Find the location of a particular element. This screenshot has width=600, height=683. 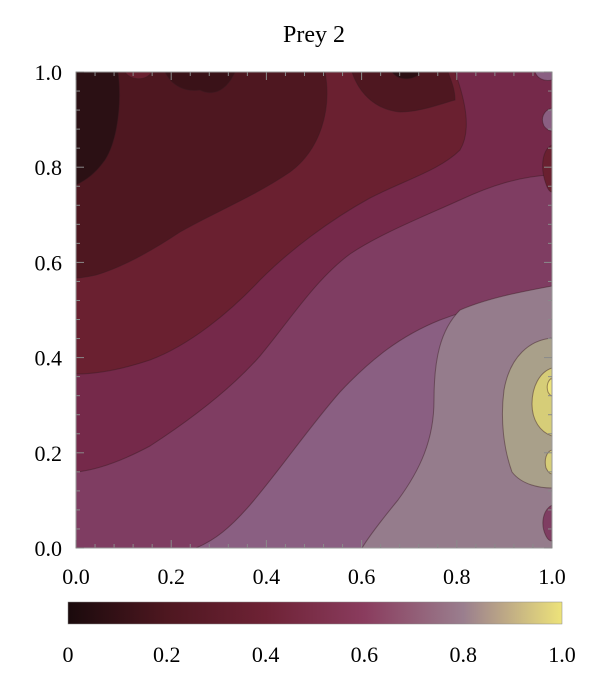

contour-band-0.8 is located at coordinates (526, 413).